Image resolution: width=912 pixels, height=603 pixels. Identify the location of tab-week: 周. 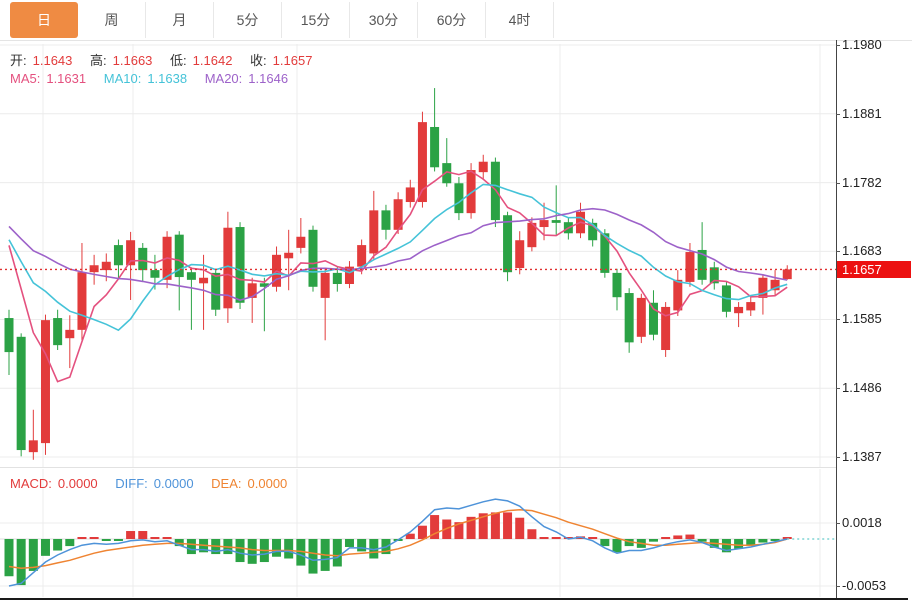
(112, 20).